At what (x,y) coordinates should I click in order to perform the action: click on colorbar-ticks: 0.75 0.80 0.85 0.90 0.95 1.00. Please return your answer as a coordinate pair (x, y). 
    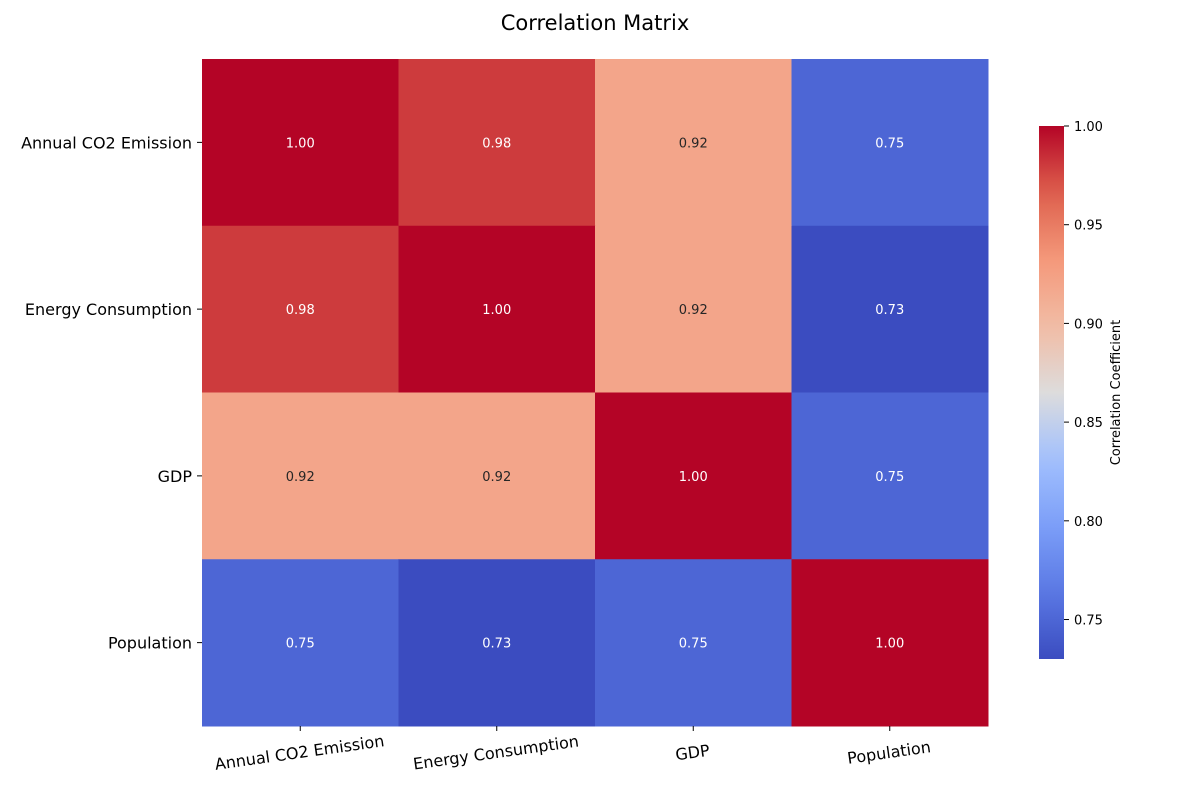
    Looking at the image, I should click on (1083, 374).